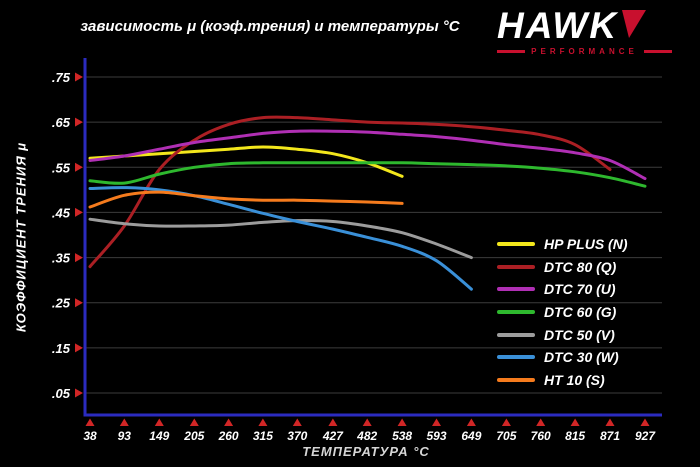 The width and height of the screenshot is (700, 467). What do you see at coordinates (61, 303) in the screenshot?
I see `svg-text: .25` at bounding box center [61, 303].